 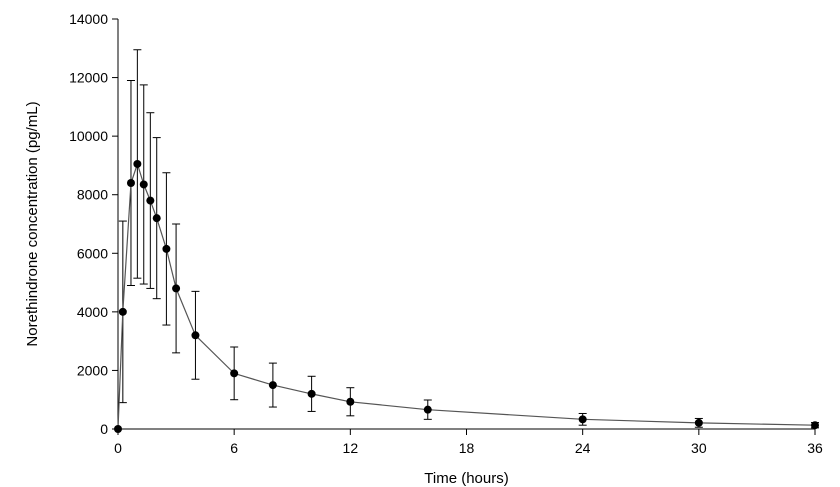 What do you see at coordinates (118, 448) in the screenshot?
I see `x-tick-label: 0` at bounding box center [118, 448].